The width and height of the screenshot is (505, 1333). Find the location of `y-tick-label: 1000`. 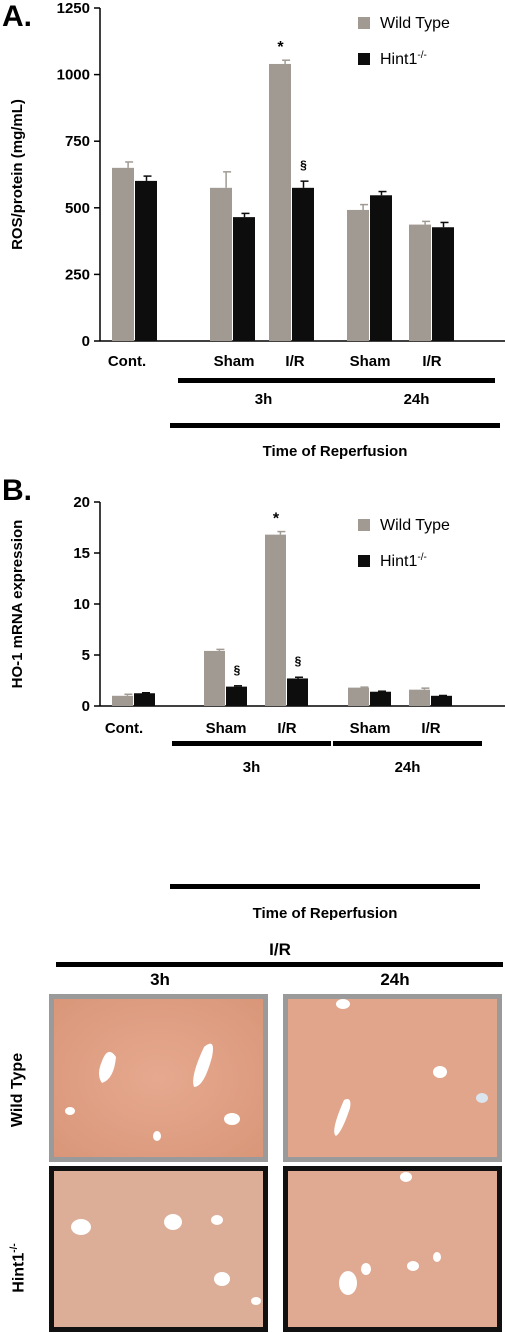

y-tick-label: 1000 is located at coordinates (73, 75).